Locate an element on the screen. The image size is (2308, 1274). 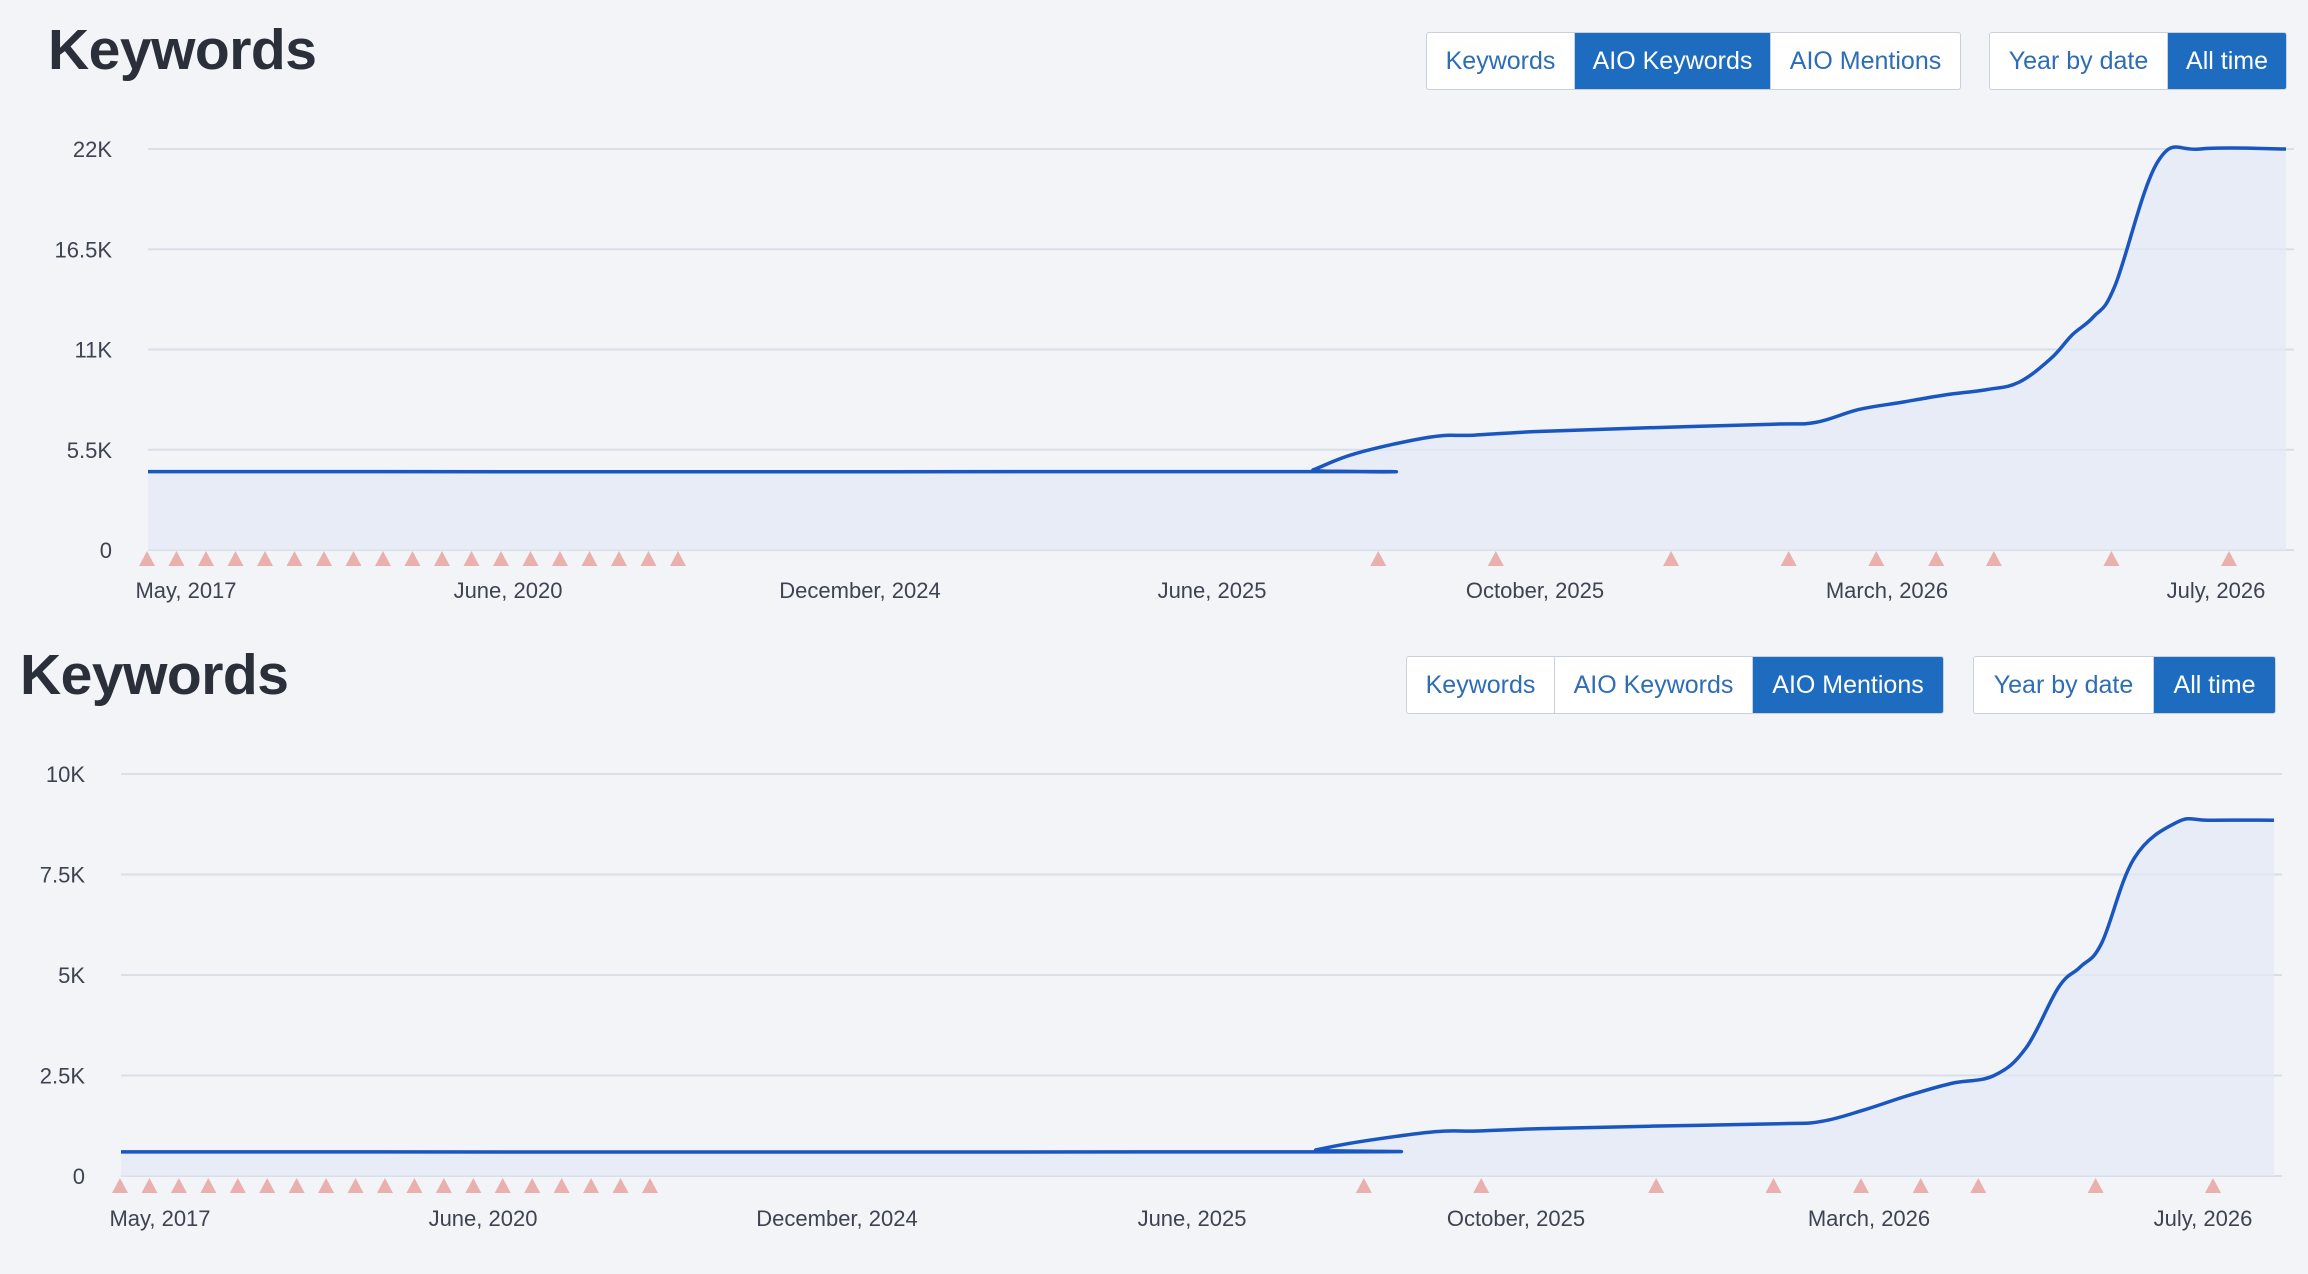
y-tick-label: 11K is located at coordinates (93, 350).